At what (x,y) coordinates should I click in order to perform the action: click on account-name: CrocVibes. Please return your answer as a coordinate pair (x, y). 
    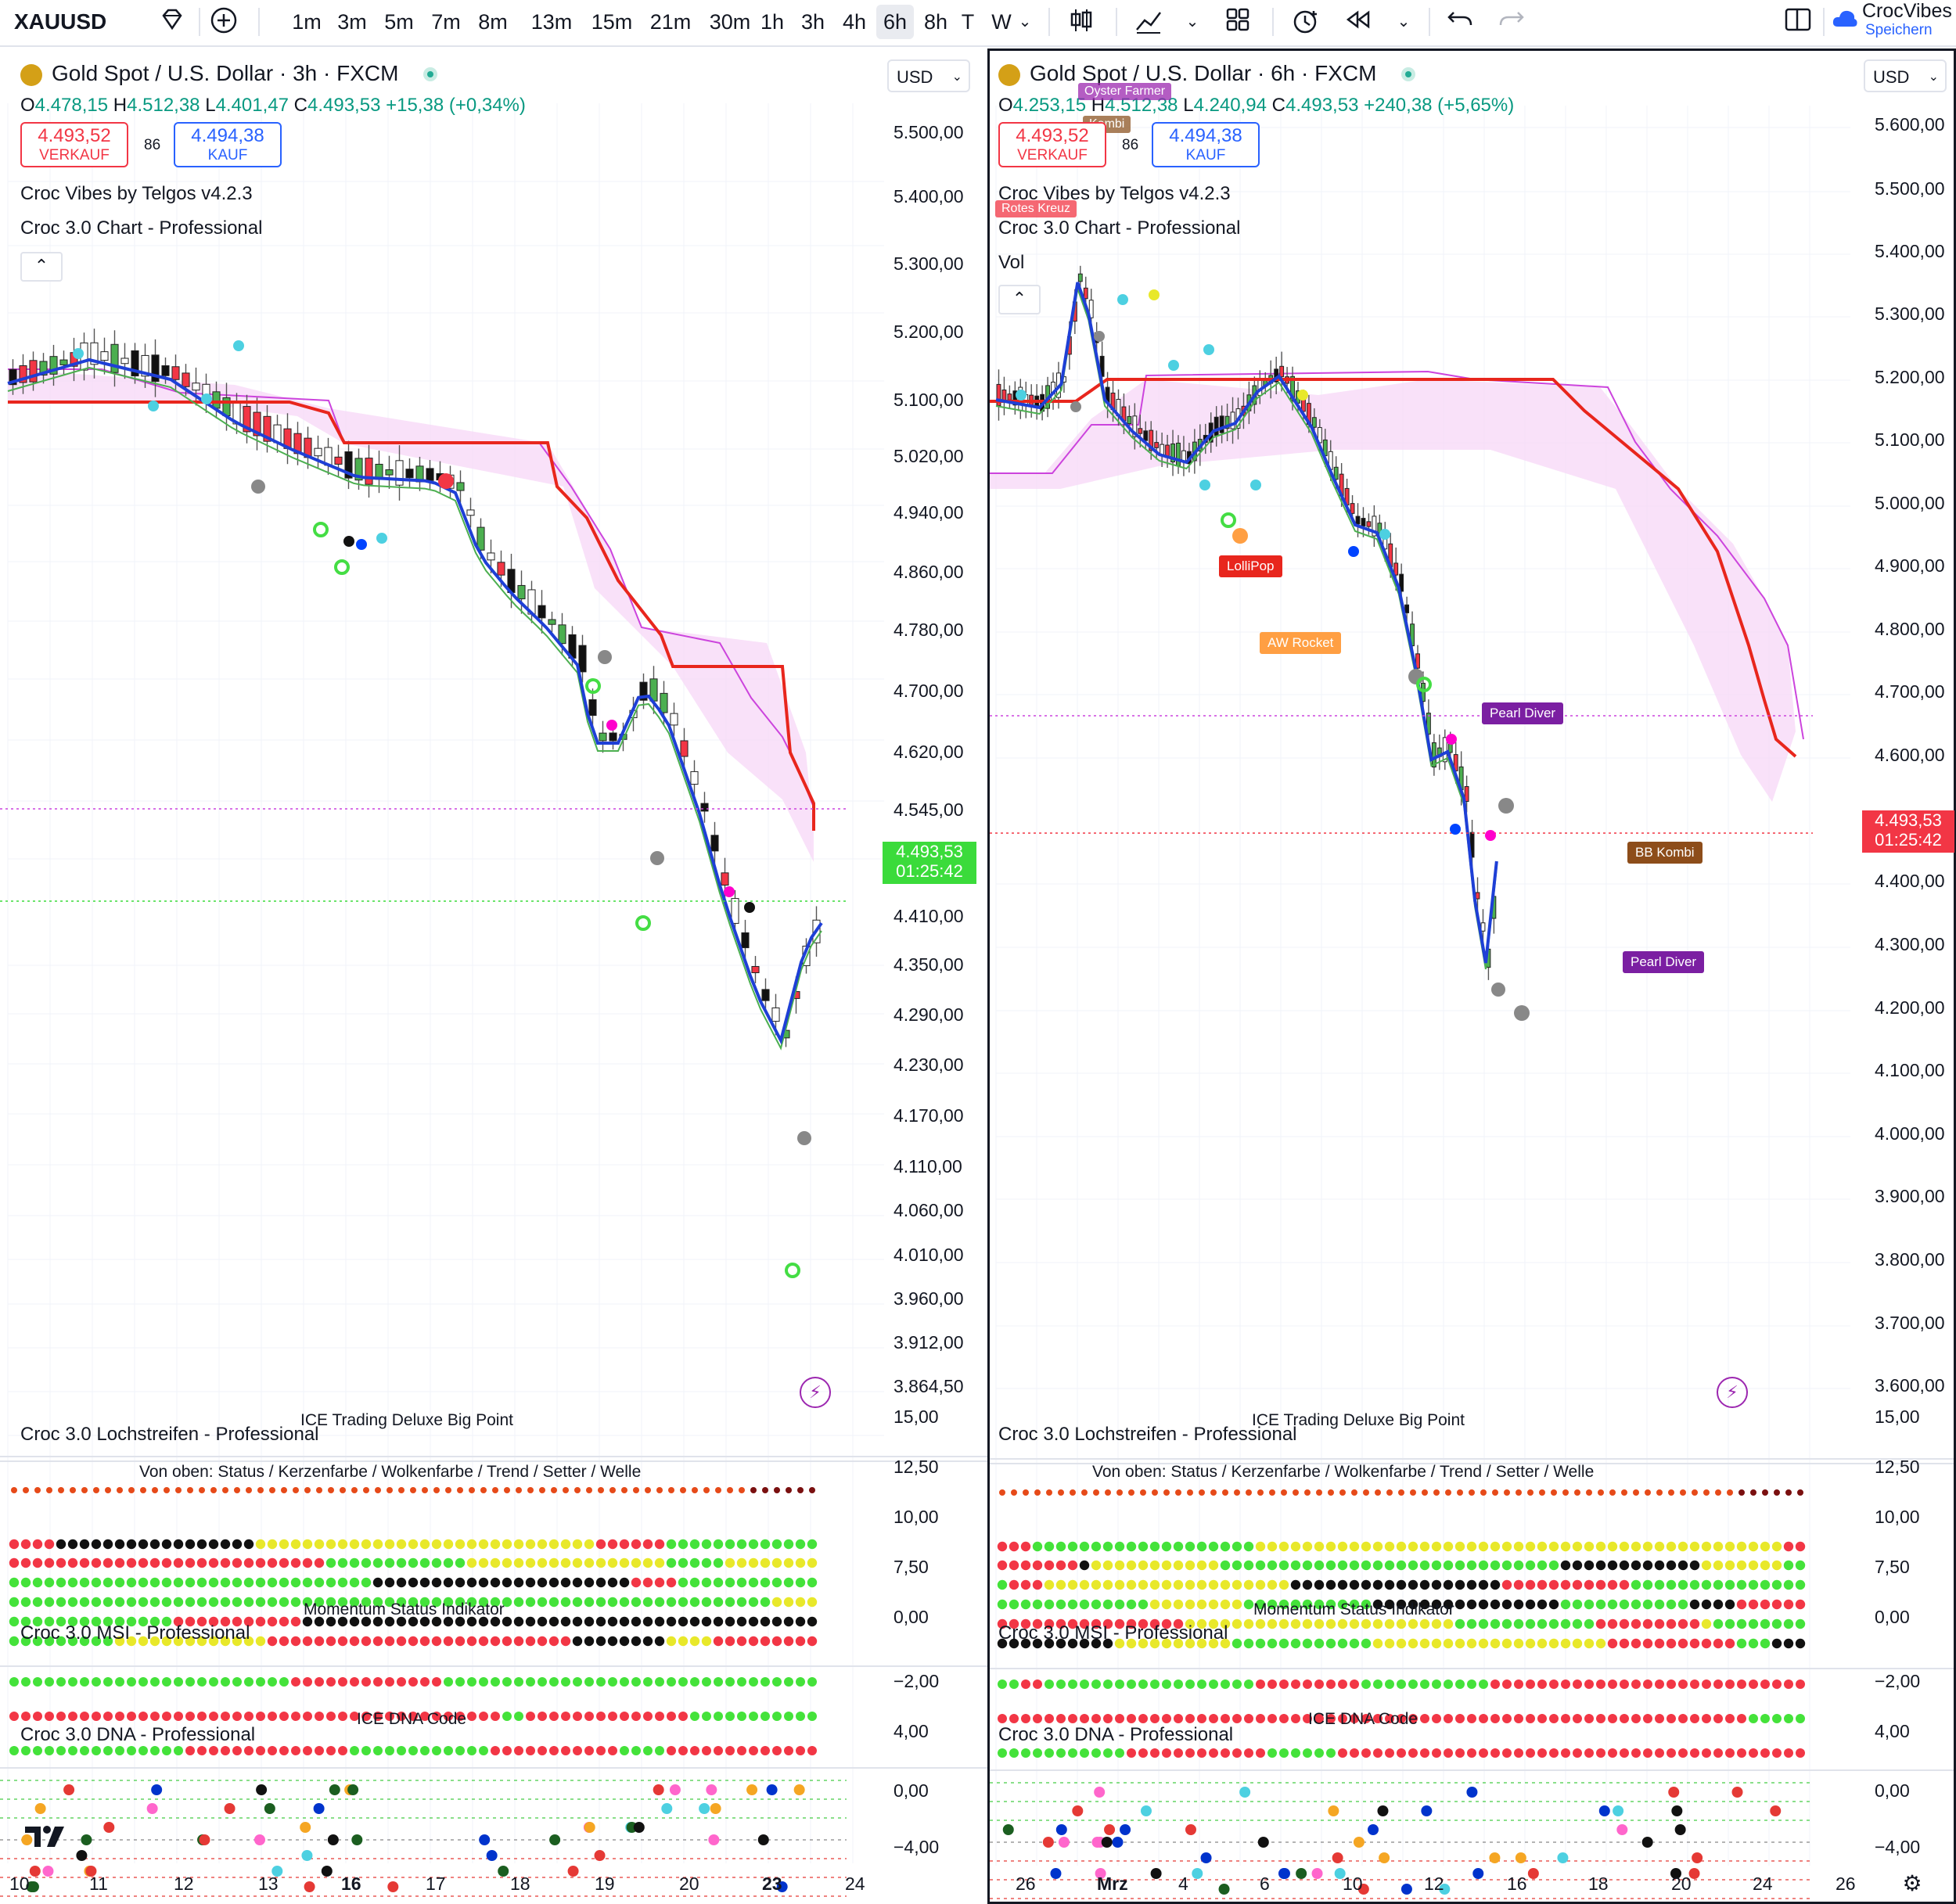
    Looking at the image, I should click on (1907, 11).